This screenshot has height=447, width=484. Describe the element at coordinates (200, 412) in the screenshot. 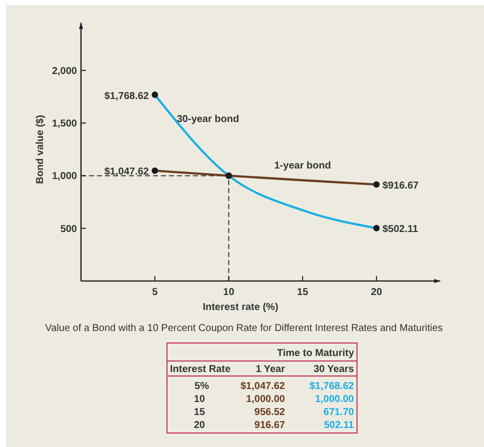

I see `text: 15` at that location.